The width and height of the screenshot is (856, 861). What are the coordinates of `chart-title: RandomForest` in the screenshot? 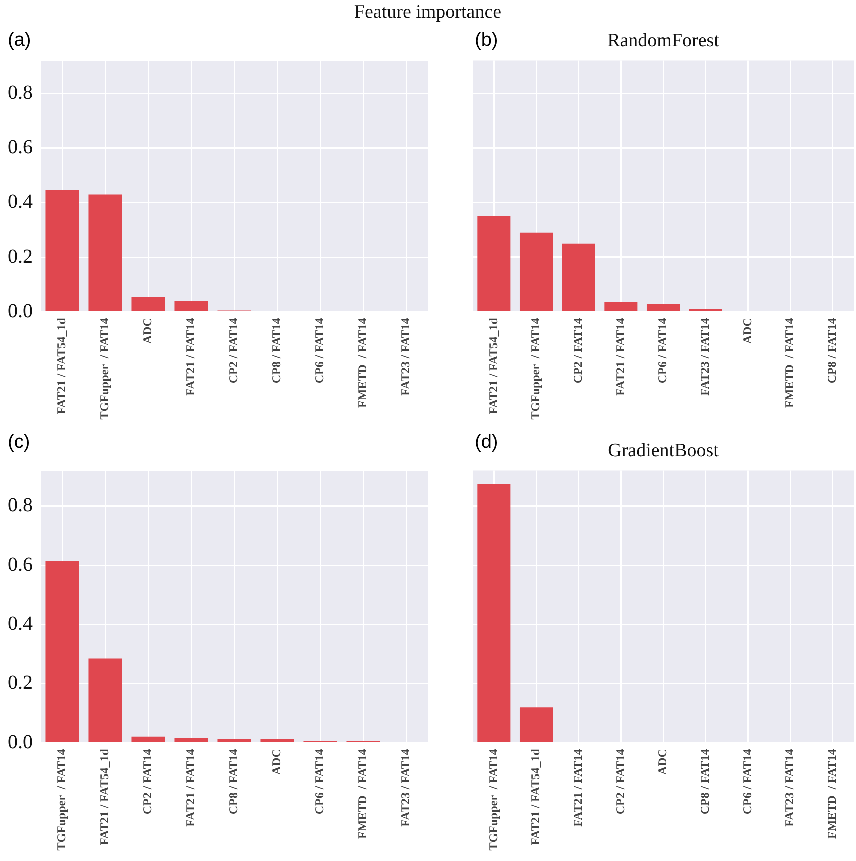 It's located at (664, 41).